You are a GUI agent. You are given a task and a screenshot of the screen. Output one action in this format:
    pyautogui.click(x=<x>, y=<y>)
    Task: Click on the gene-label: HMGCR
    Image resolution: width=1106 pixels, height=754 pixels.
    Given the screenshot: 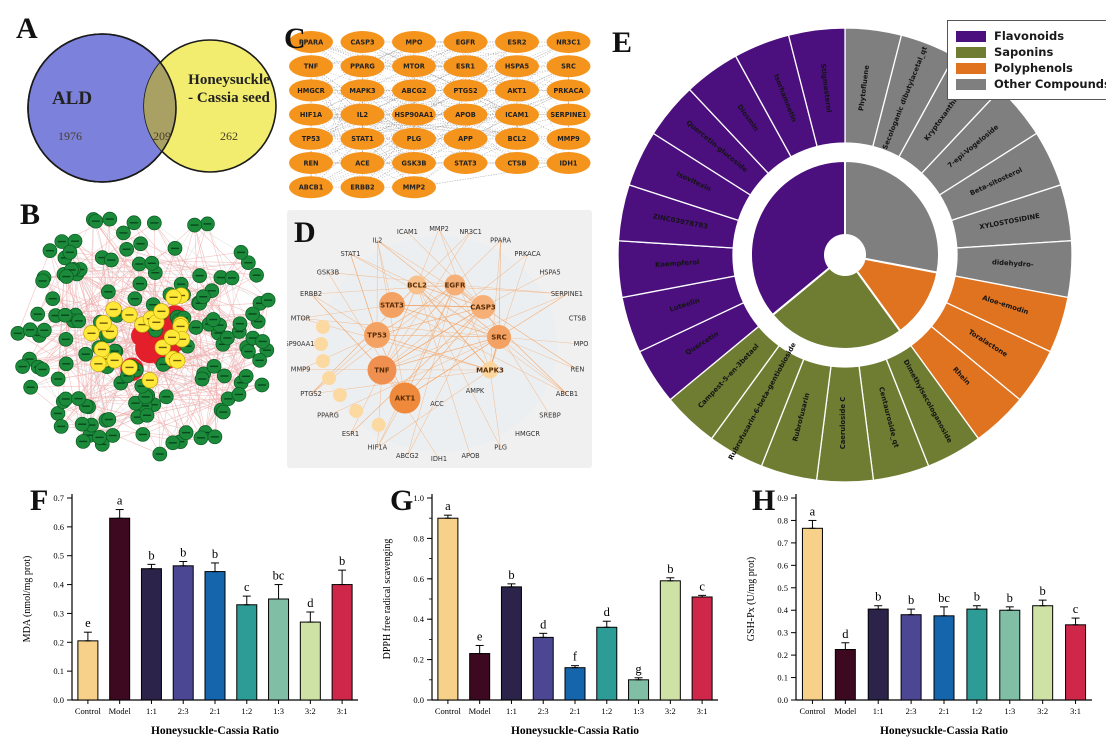 What is the action you would take?
    pyautogui.click(x=310, y=91)
    